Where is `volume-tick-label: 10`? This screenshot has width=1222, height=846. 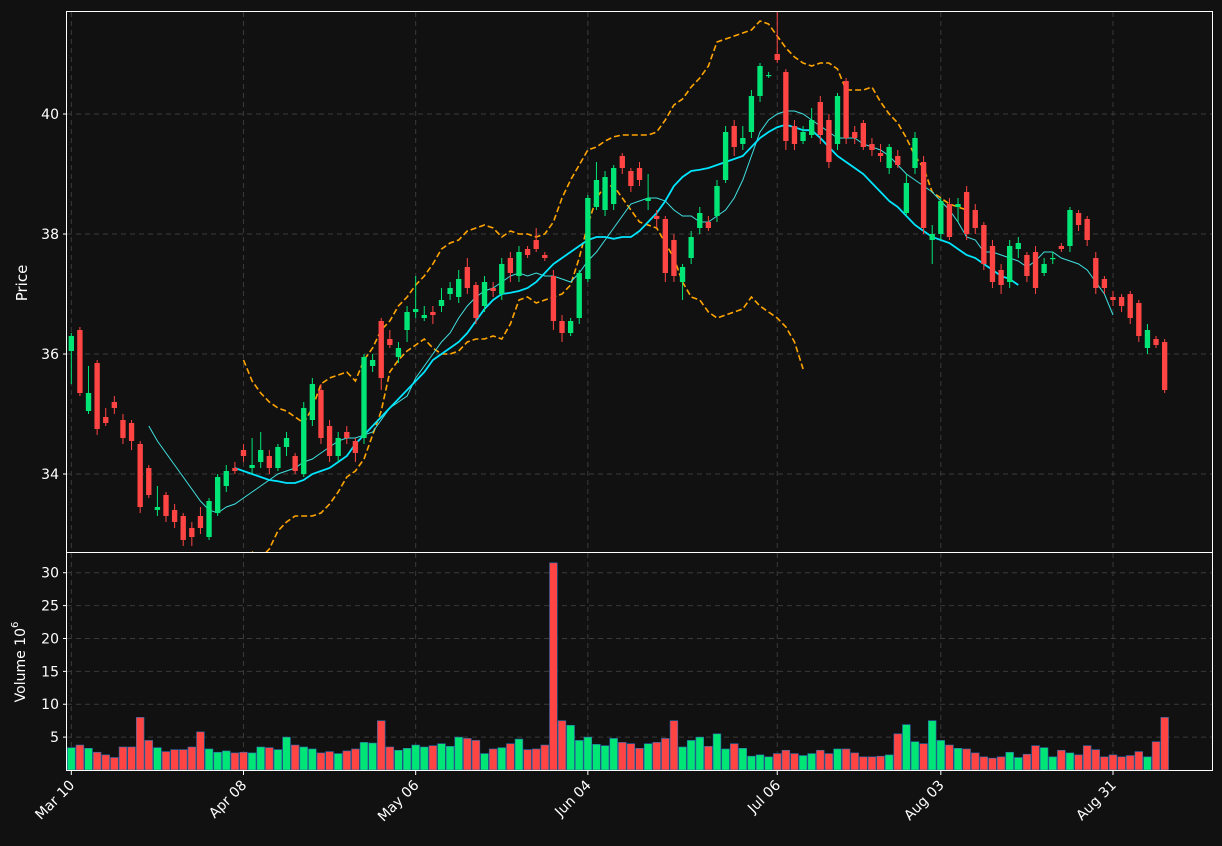
volume-tick-label: 10 is located at coordinates (50, 705).